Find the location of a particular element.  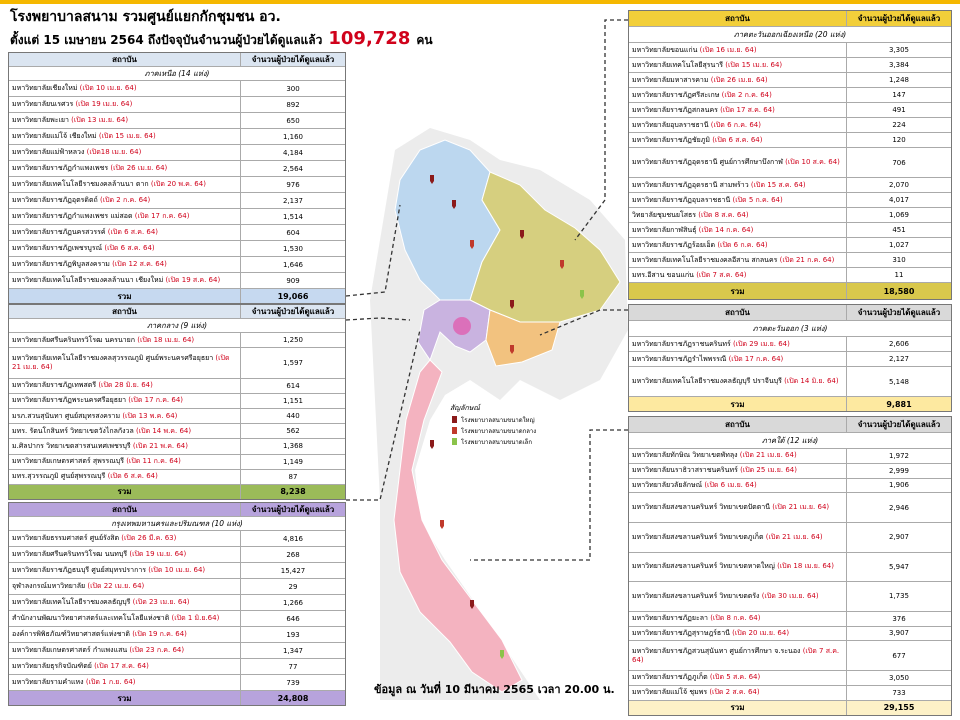

patient-count: 677 is located at coordinates (899, 655).